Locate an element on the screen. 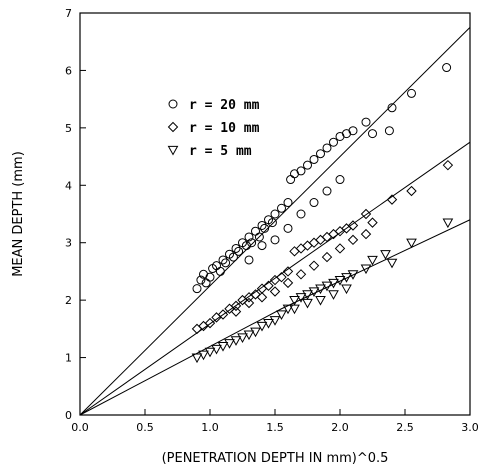  y-tick-label: 0 is located at coordinates (68, 415).